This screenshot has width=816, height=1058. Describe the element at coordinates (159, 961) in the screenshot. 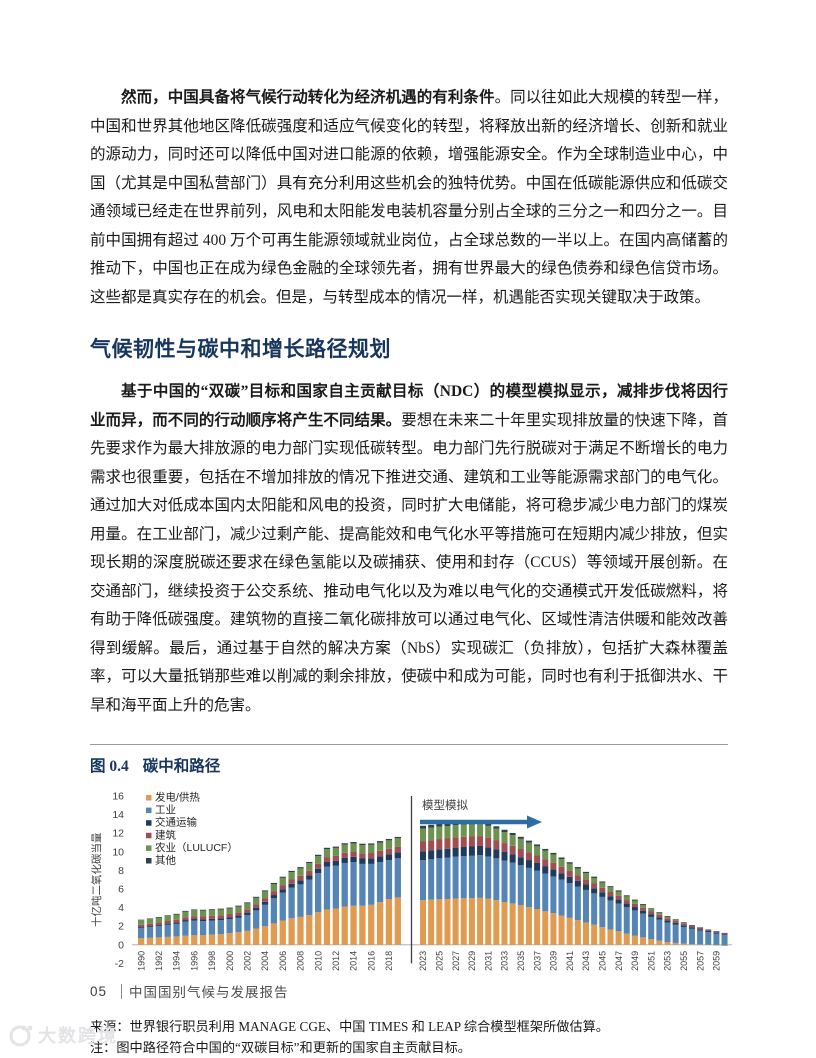

I see `x-tick-label: 1992` at that location.